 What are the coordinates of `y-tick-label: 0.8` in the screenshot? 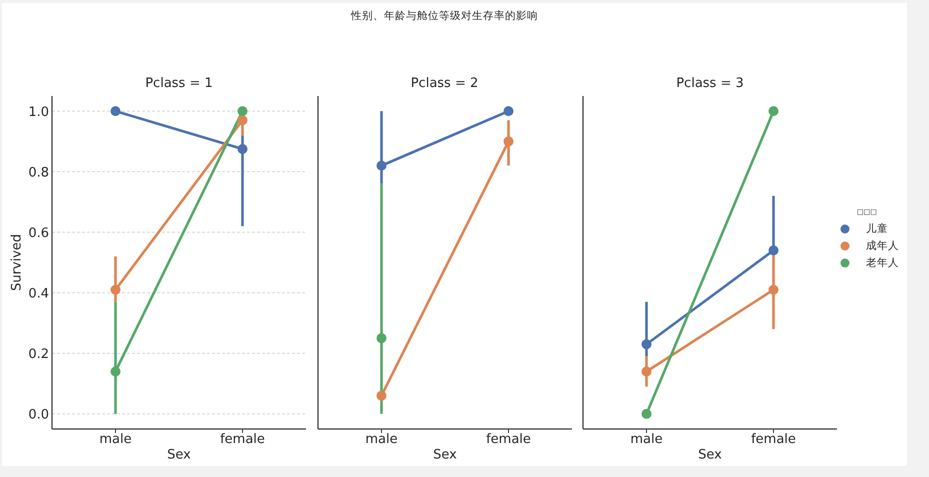 It's located at (38, 172).